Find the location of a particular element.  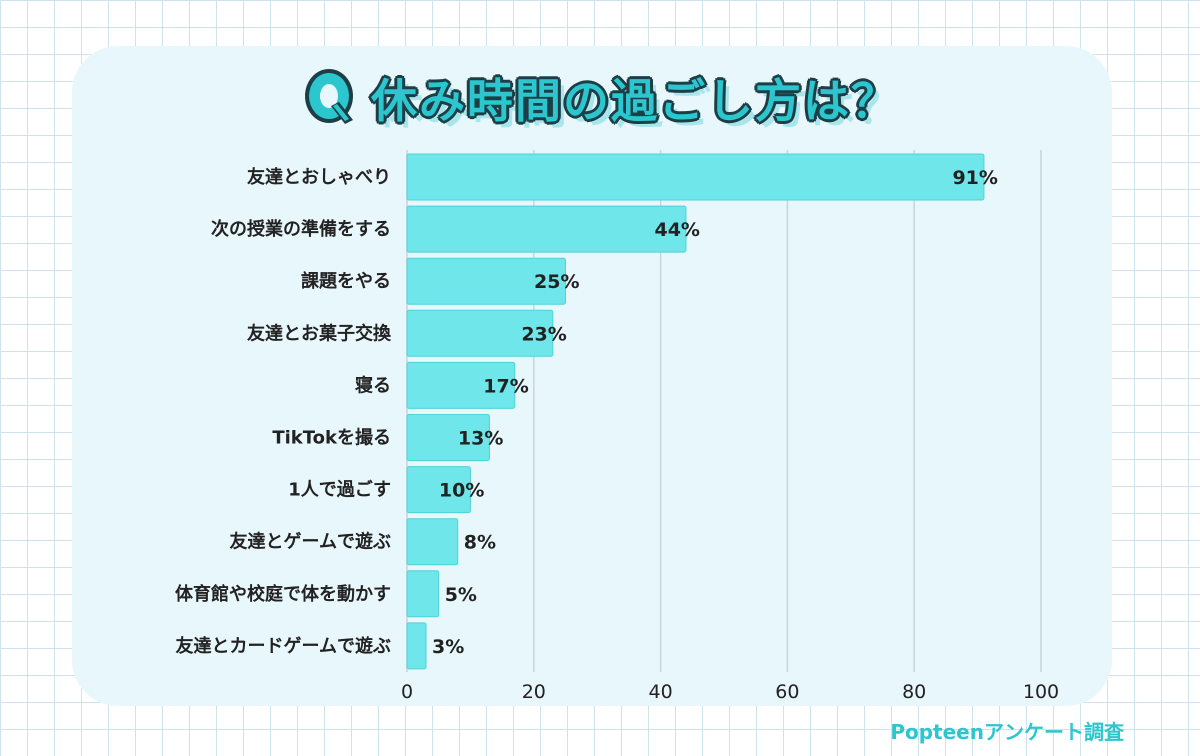

source-label: Popteenアンケート調査 is located at coordinates (1007, 732).